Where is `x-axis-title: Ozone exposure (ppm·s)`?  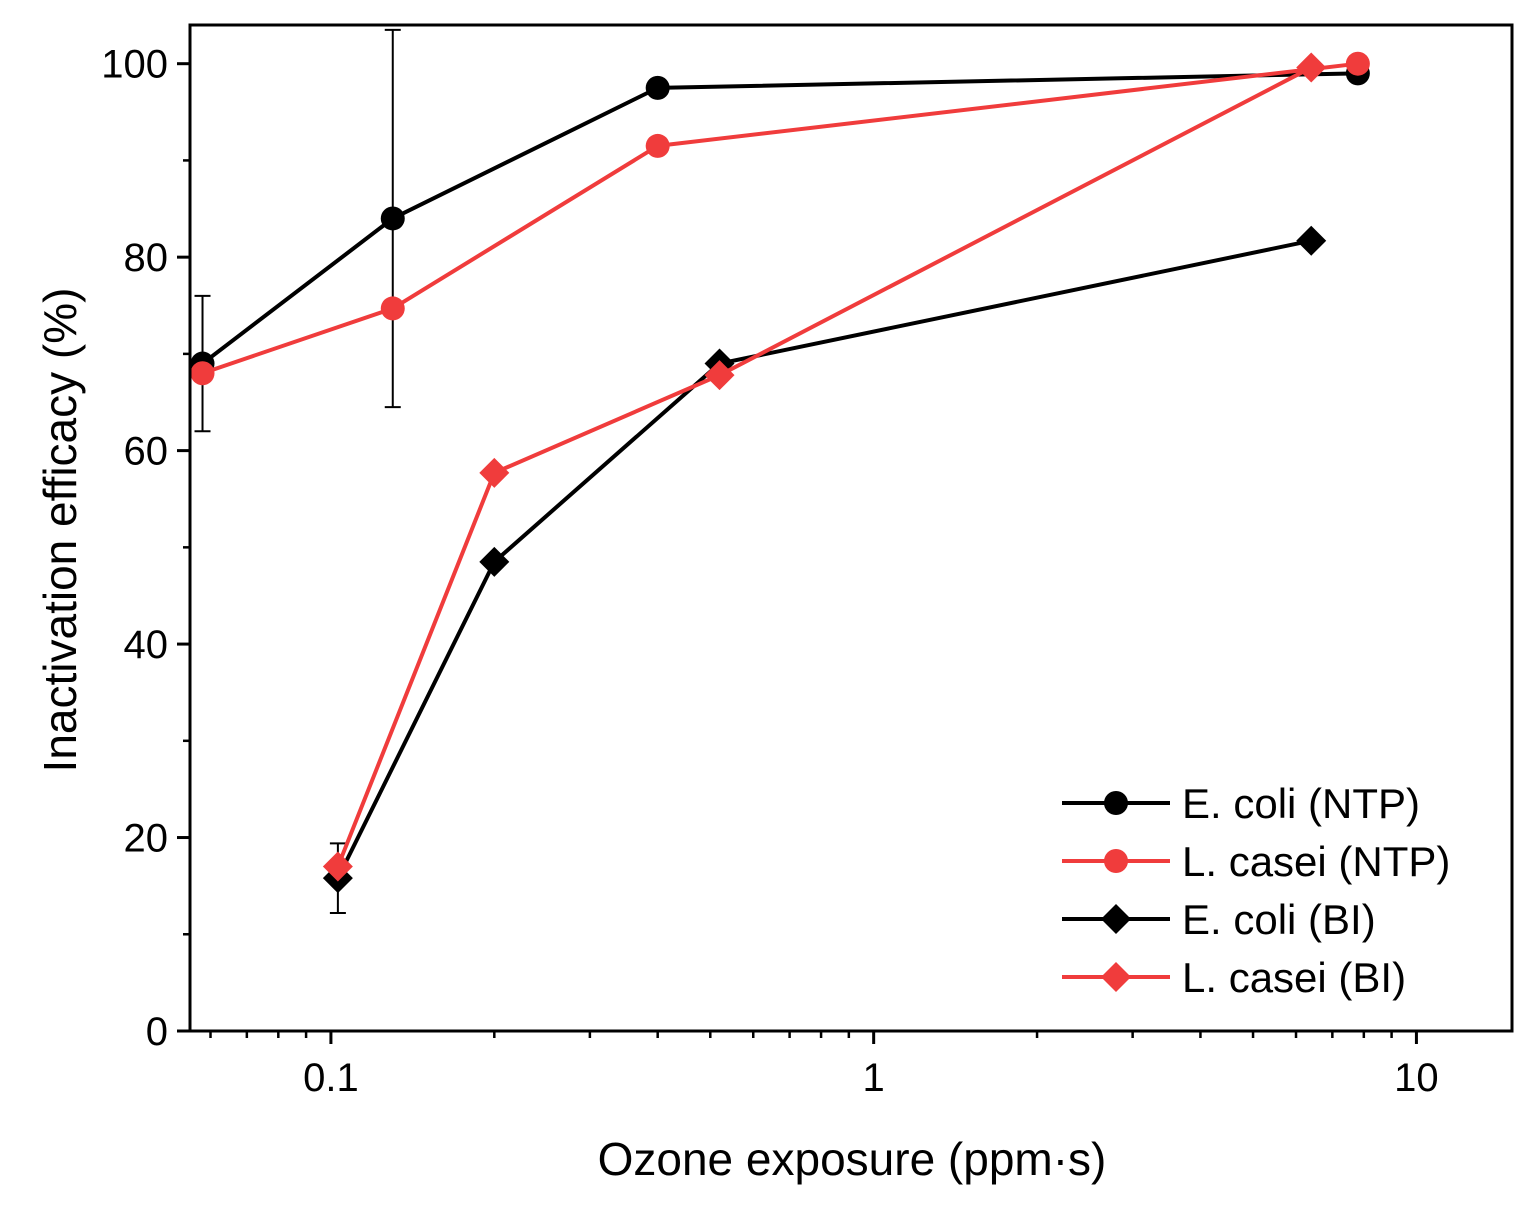 x-axis-title: Ozone exposure (ppm·s) is located at coordinates (852, 1159).